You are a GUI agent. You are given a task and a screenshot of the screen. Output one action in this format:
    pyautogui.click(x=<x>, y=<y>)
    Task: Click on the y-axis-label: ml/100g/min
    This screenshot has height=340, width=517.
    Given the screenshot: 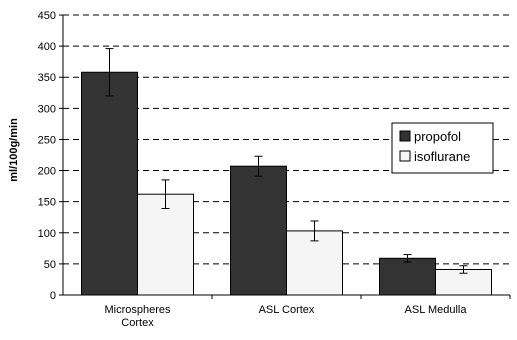 What is the action you would take?
    pyautogui.click(x=14, y=150)
    